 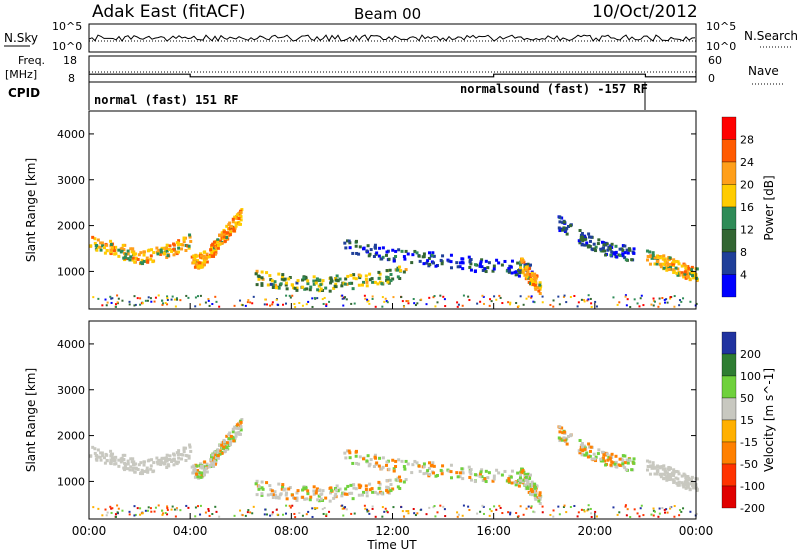 I want to click on y-tick-label: 4000, so click(x=71, y=134).